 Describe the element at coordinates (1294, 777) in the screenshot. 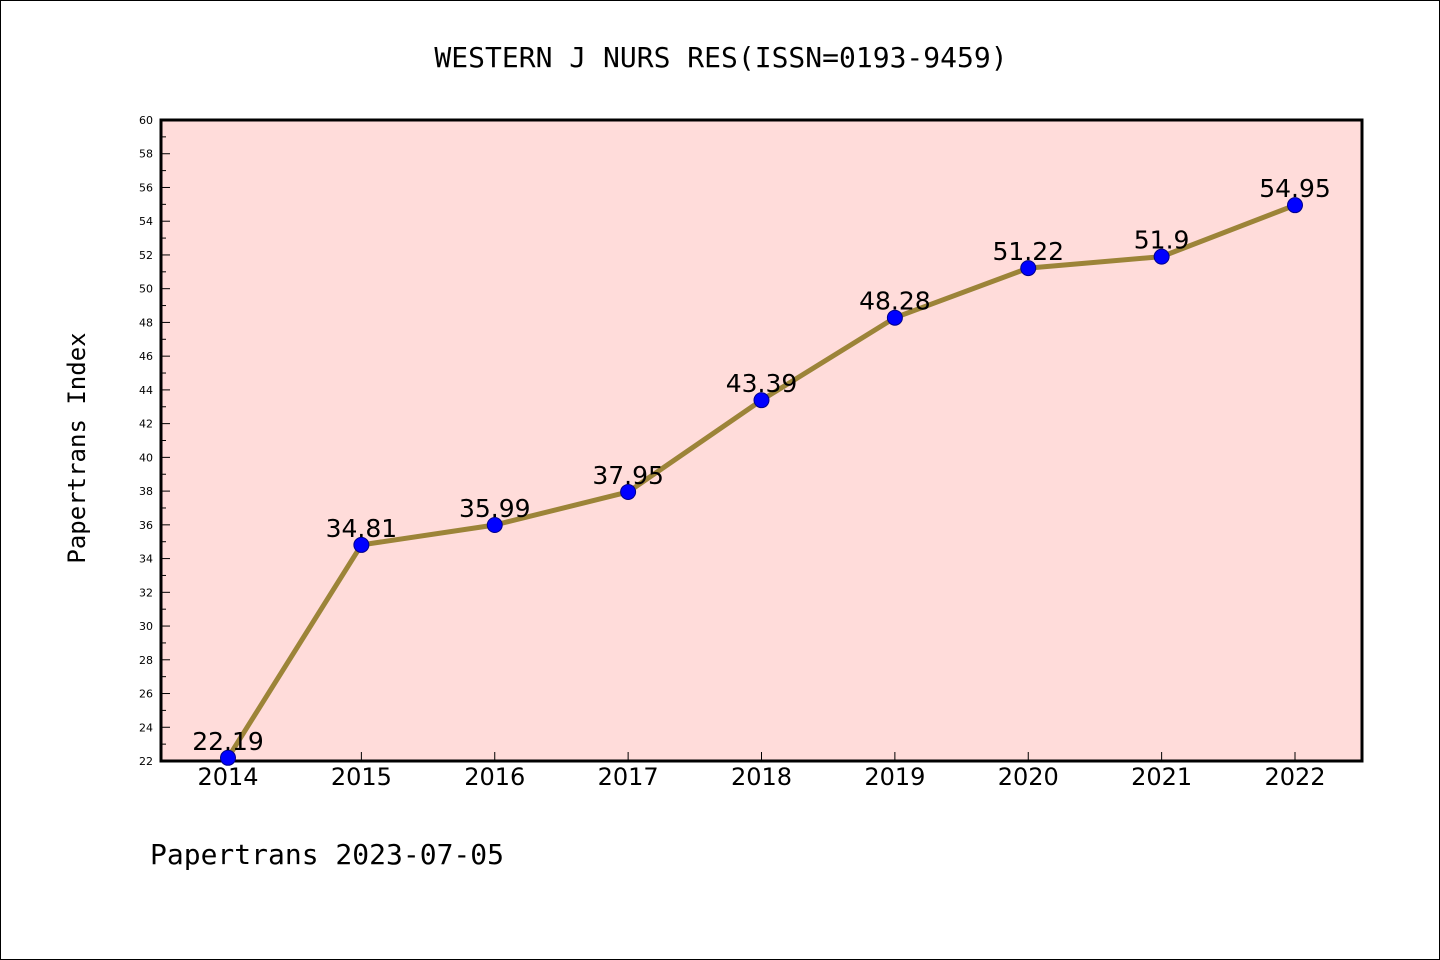

I see `x-tick-label: 2022` at that location.